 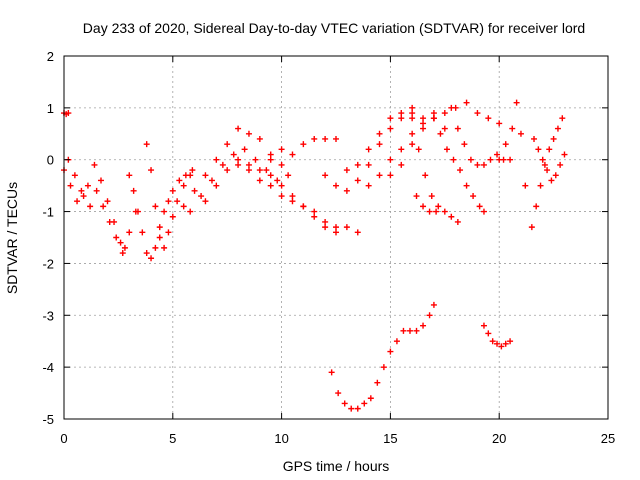 I want to click on x-tick-label: 15, so click(x=390, y=438).